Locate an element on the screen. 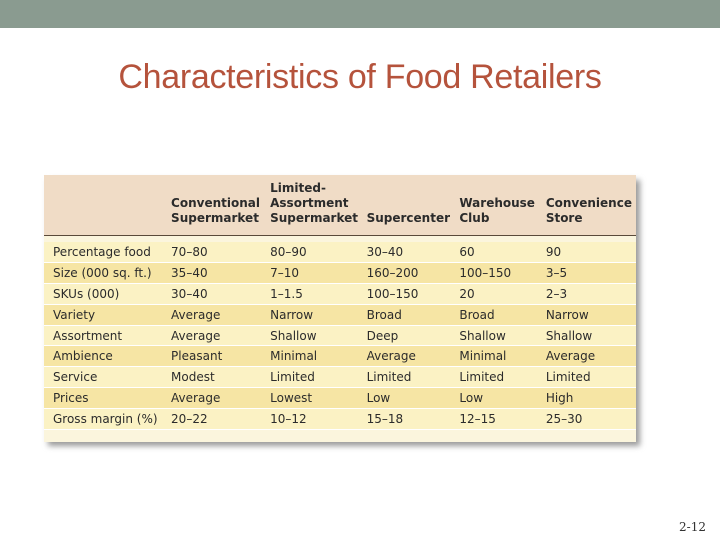 The width and height of the screenshot is (720, 540). slide-number: 2-12 is located at coordinates (692, 527).